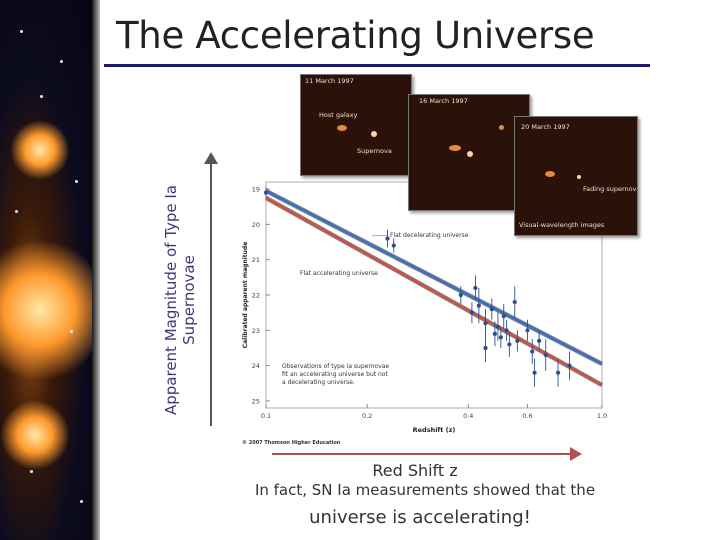 Image resolution: width=720 pixels, height=540 pixels. What do you see at coordinates (256, 366) in the screenshot?
I see `y-tick-label: 24` at bounding box center [256, 366].